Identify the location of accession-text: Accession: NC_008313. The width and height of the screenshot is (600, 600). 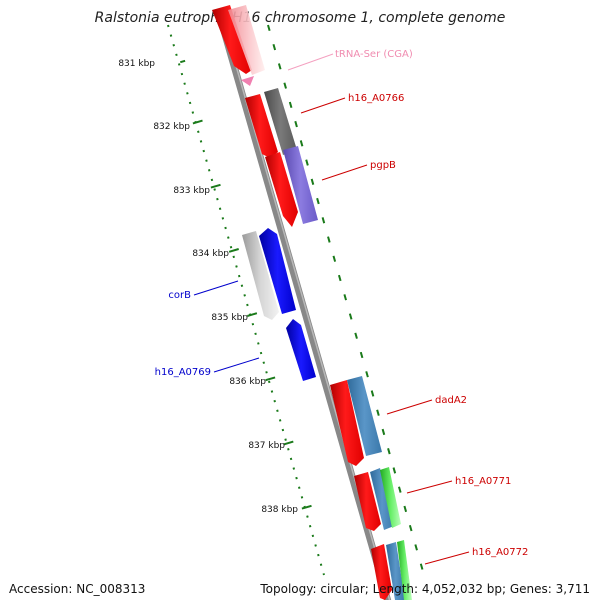
(77, 589).